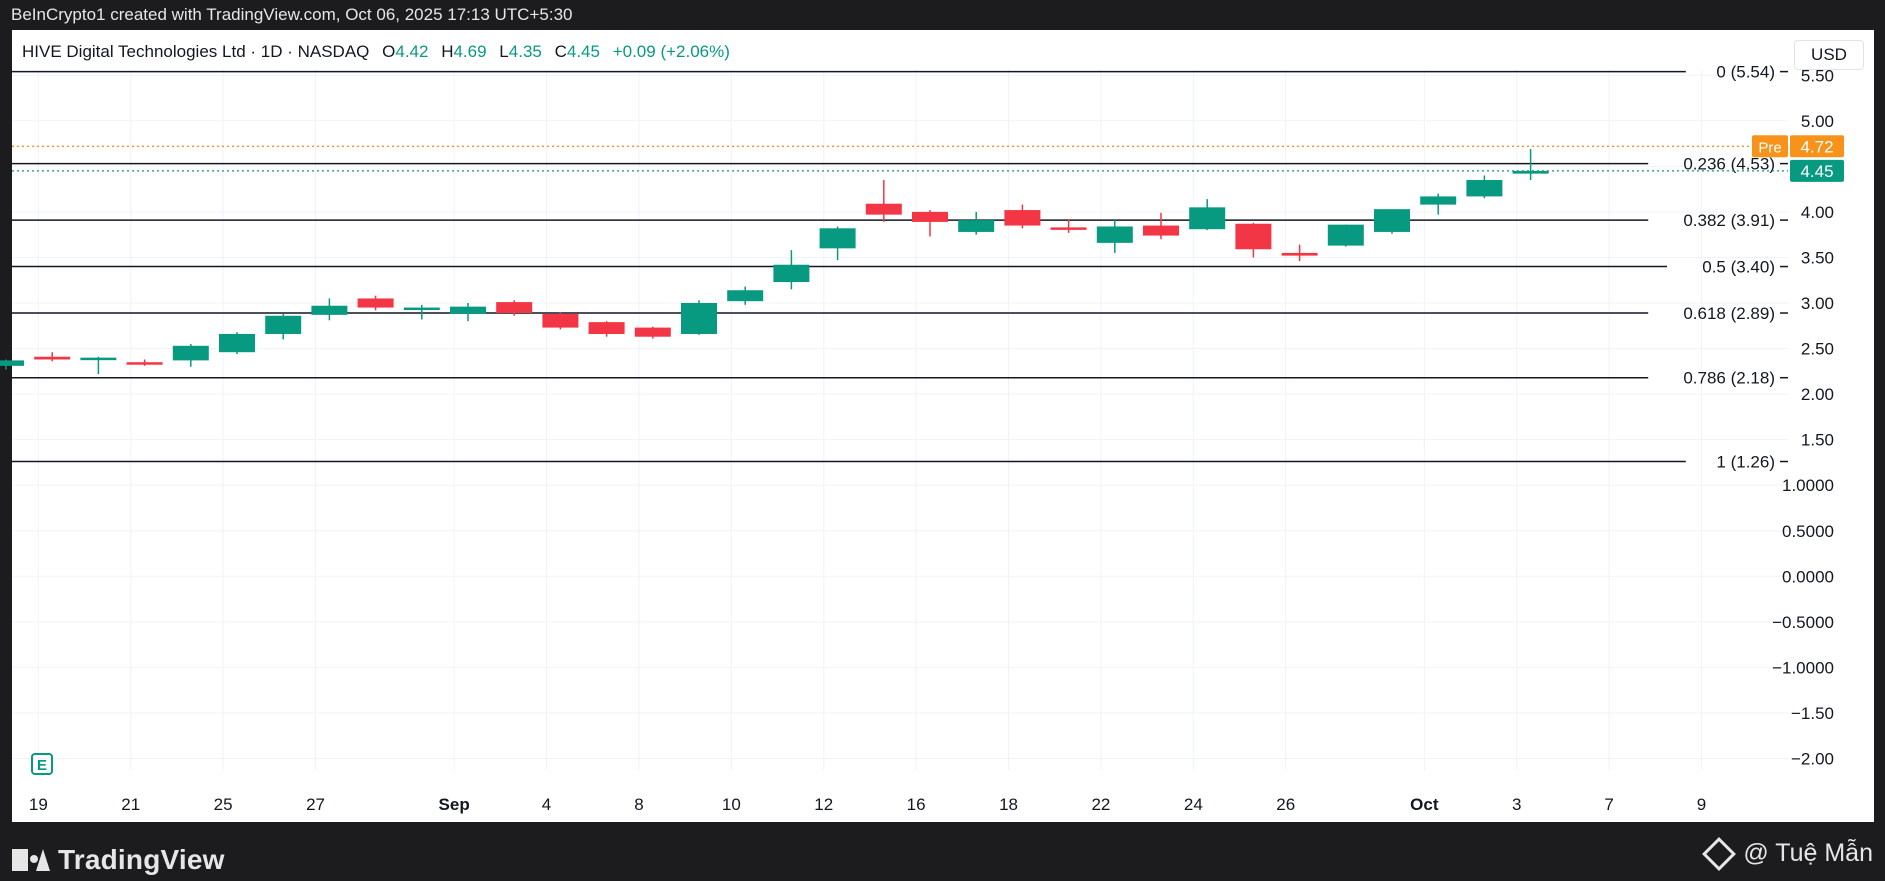 The image size is (1885, 881). I want to click on y-tick-label: 0.0000, so click(1808, 576).